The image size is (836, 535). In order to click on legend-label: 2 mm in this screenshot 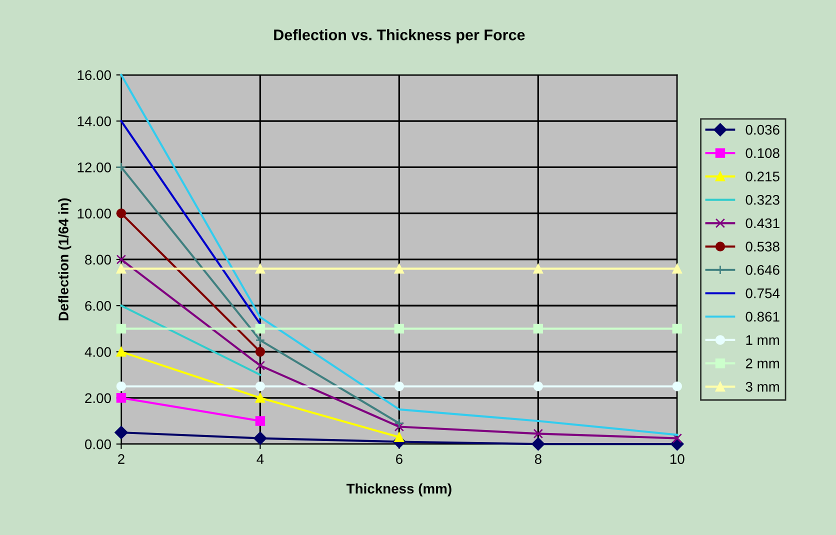, I will do `click(763, 363)`.